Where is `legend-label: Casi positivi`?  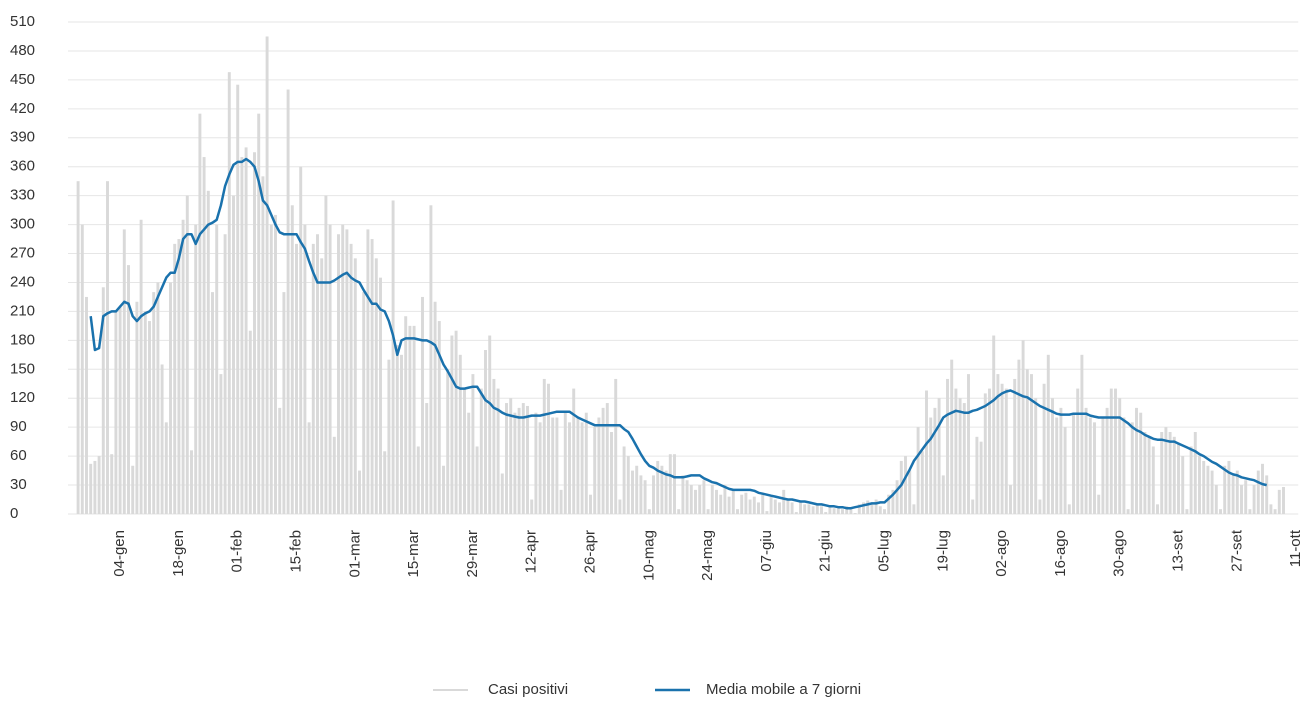
legend-label: Casi positivi is located at coordinates (528, 689).